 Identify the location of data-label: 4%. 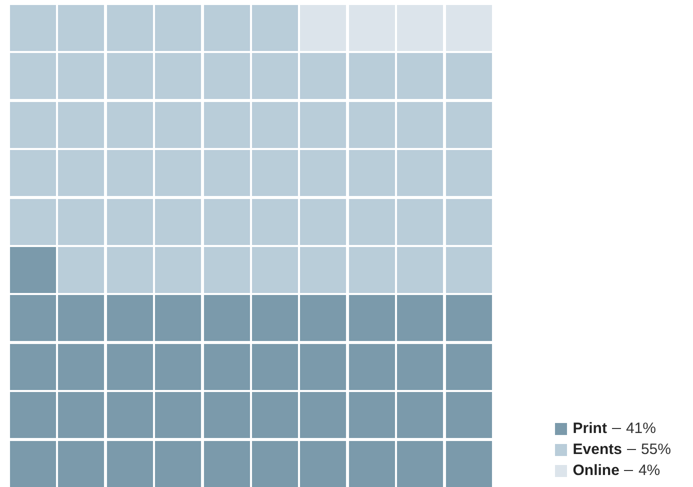
(649, 470).